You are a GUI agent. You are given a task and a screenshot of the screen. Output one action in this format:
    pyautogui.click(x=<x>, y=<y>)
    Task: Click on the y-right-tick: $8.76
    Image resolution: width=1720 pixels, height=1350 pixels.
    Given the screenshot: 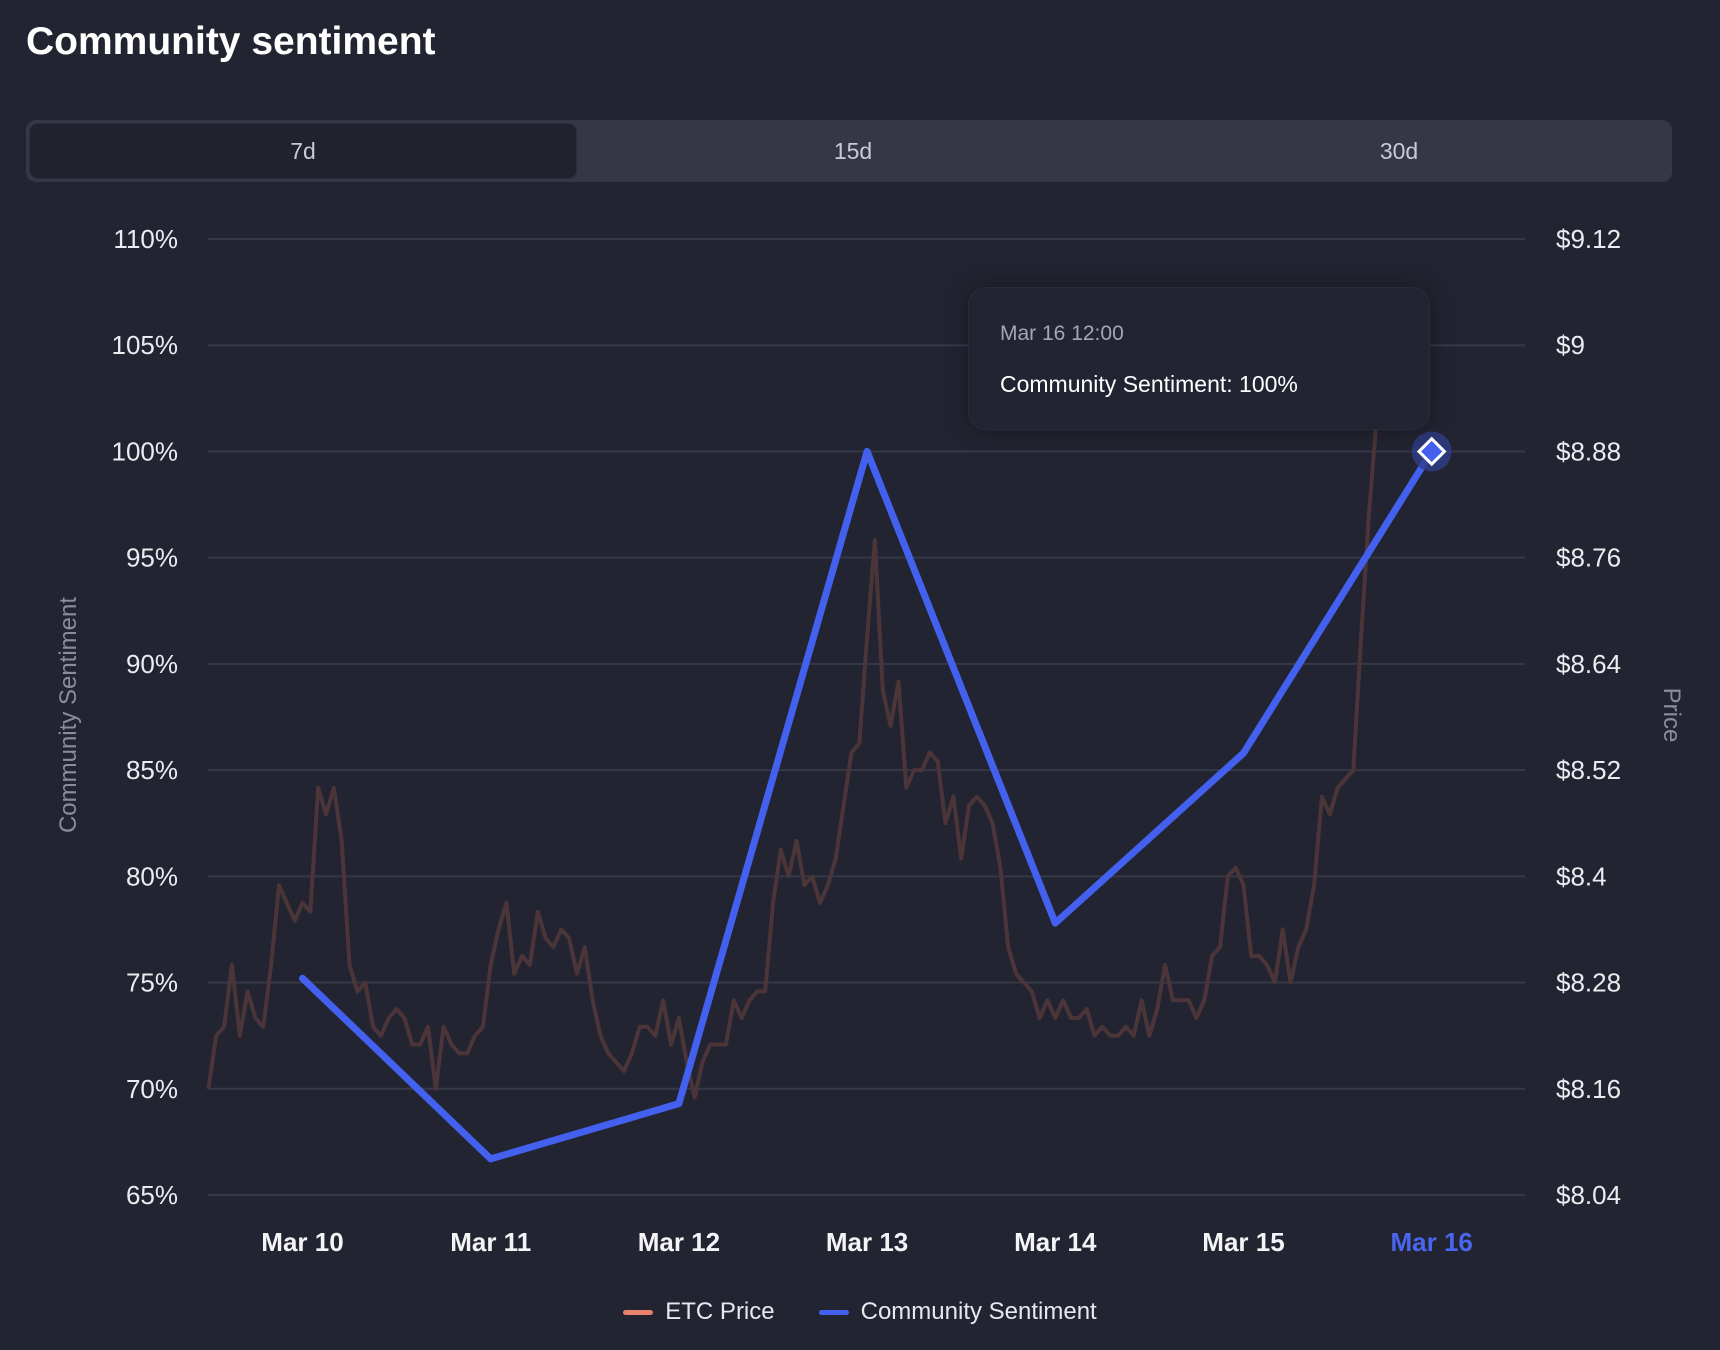 What is the action you would take?
    pyautogui.click(x=1588, y=558)
    